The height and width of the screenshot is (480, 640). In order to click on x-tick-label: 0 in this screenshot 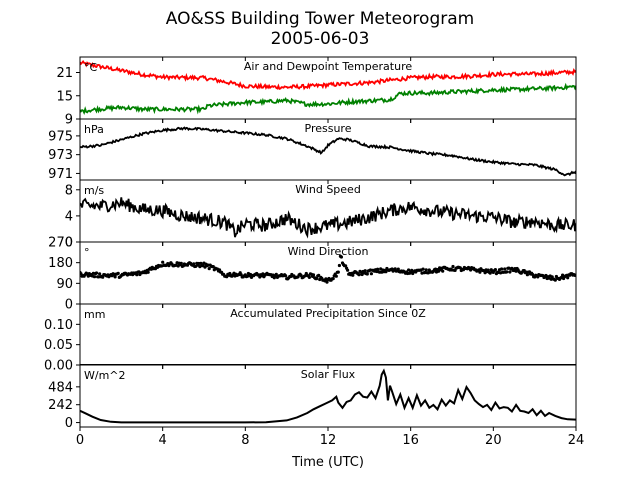, I will do `click(80, 440)`.